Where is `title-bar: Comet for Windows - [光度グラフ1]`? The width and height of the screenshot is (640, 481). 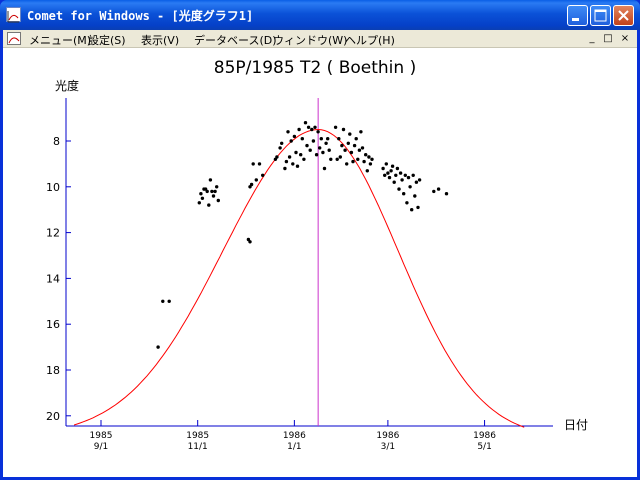
title-bar: Comet for Windows - [光度グラフ1] is located at coordinates (320, 15).